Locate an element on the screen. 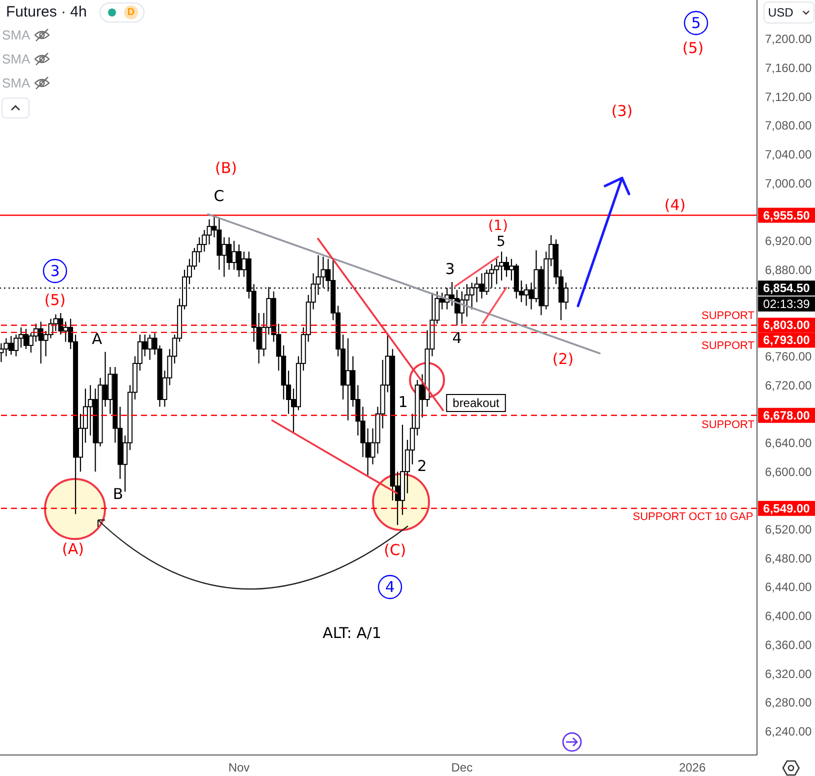  x-tick-label: 2026 is located at coordinates (692, 767).